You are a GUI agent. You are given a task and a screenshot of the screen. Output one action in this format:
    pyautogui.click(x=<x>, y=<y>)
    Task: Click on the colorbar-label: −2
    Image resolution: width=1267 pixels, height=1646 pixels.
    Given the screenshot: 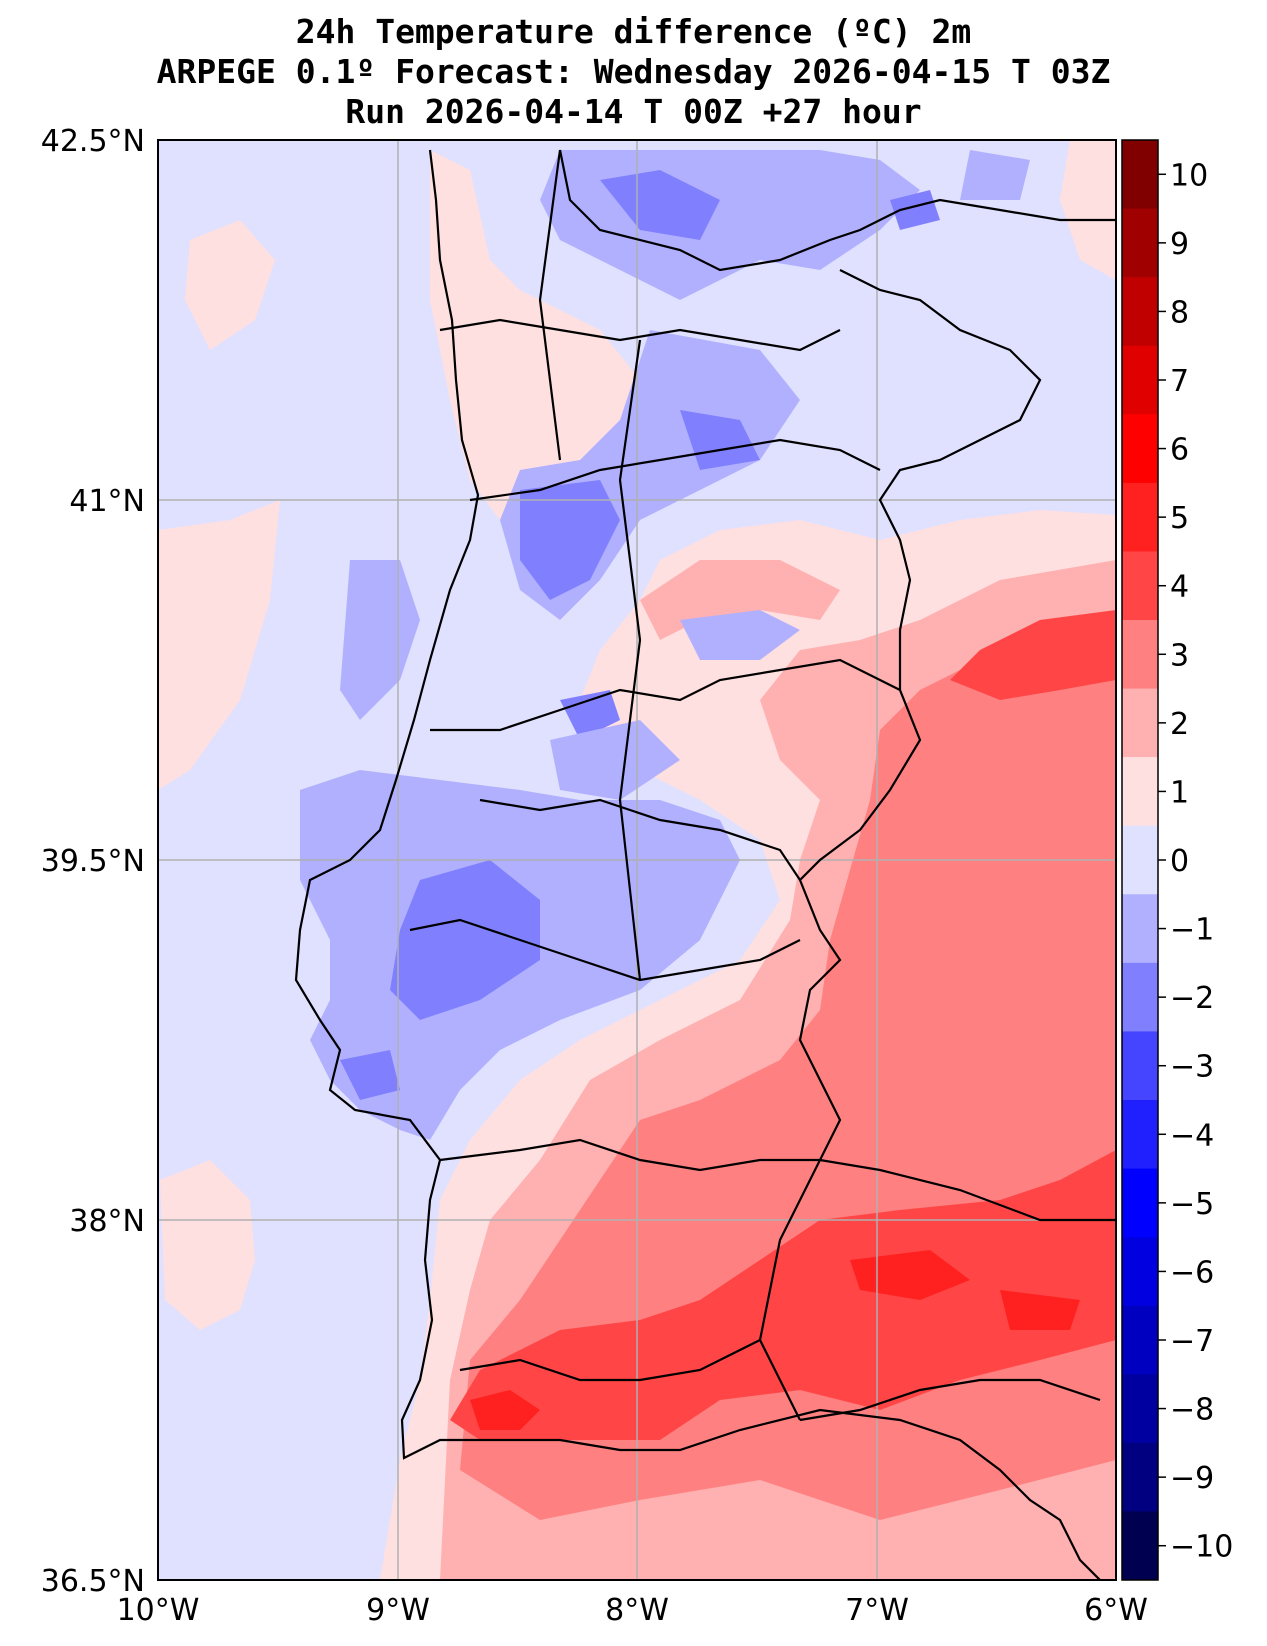 What is the action you would take?
    pyautogui.click(x=1192, y=998)
    